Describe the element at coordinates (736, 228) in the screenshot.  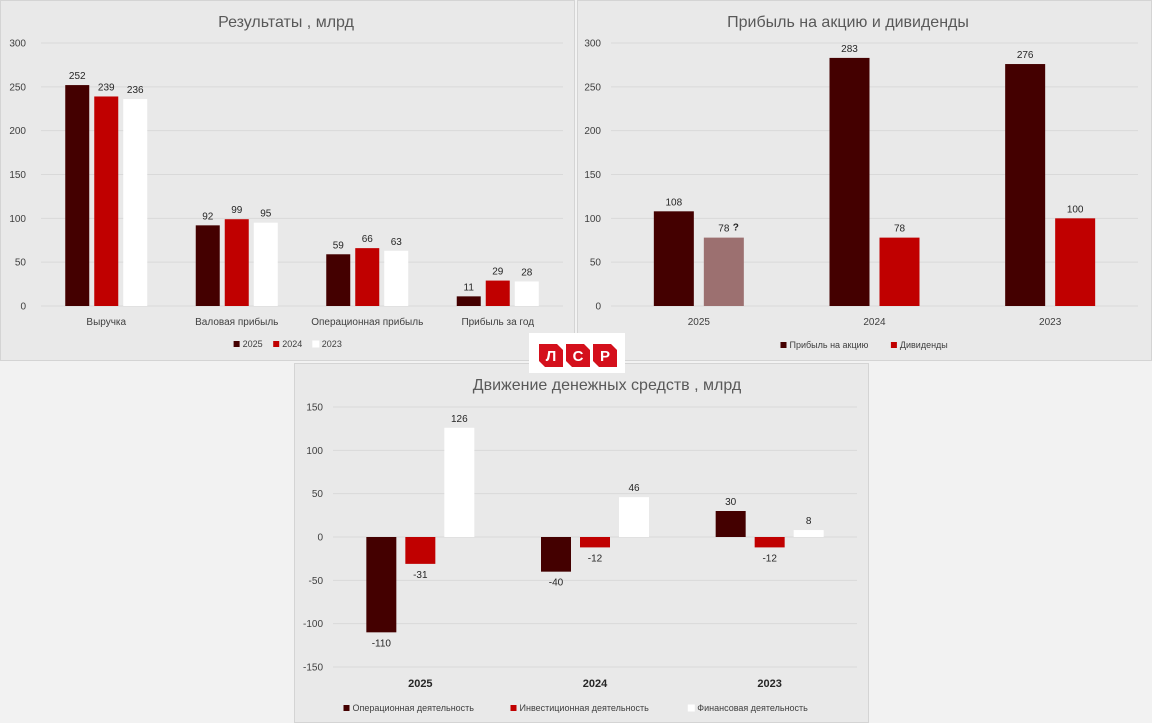
I see `annotation-label: ?` at that location.